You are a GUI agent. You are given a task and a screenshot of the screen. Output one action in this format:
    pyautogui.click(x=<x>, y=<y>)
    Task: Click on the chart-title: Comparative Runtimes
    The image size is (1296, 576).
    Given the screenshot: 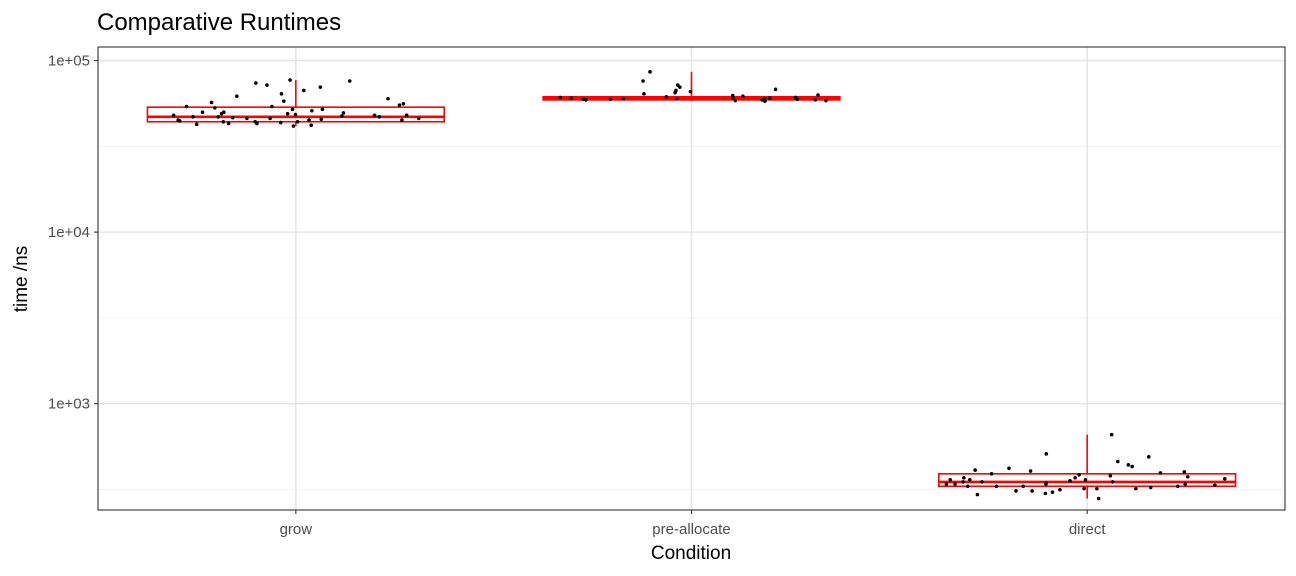 What is the action you would take?
    pyautogui.click(x=219, y=22)
    